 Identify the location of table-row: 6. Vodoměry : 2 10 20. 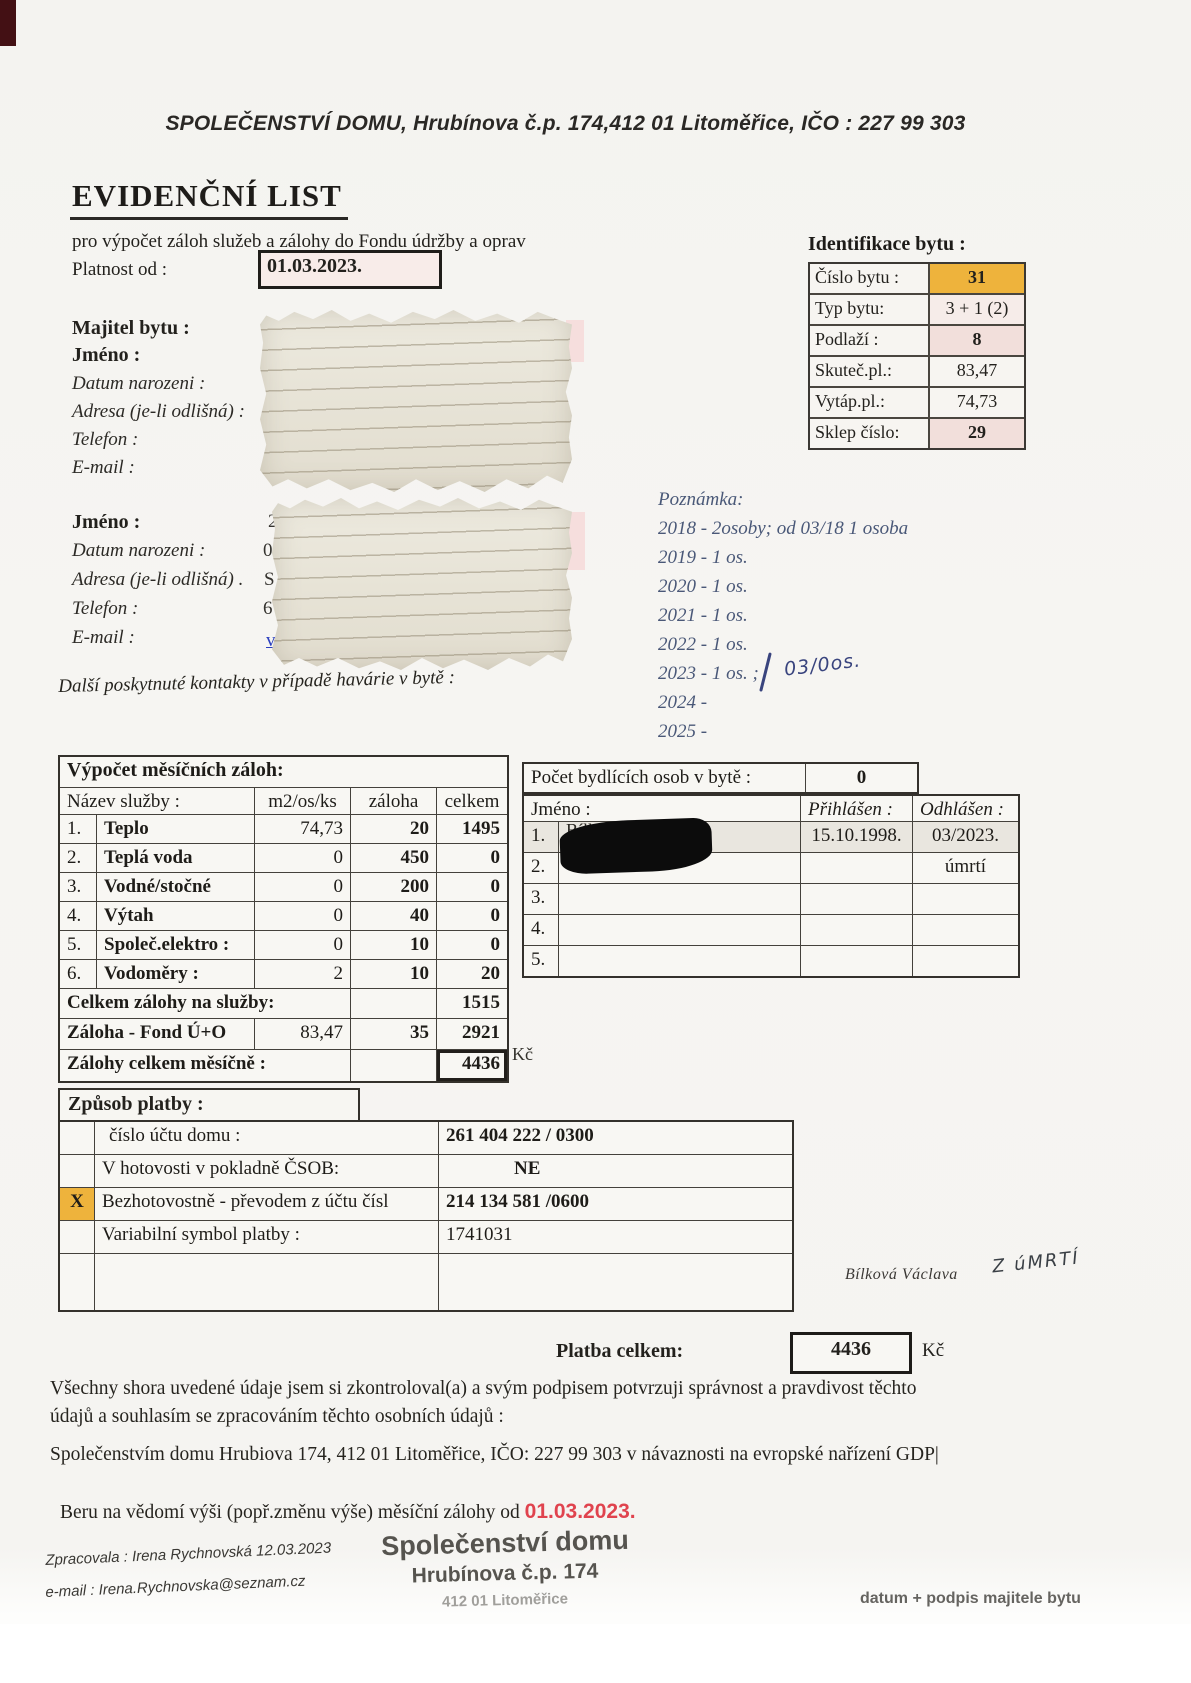
(283, 973).